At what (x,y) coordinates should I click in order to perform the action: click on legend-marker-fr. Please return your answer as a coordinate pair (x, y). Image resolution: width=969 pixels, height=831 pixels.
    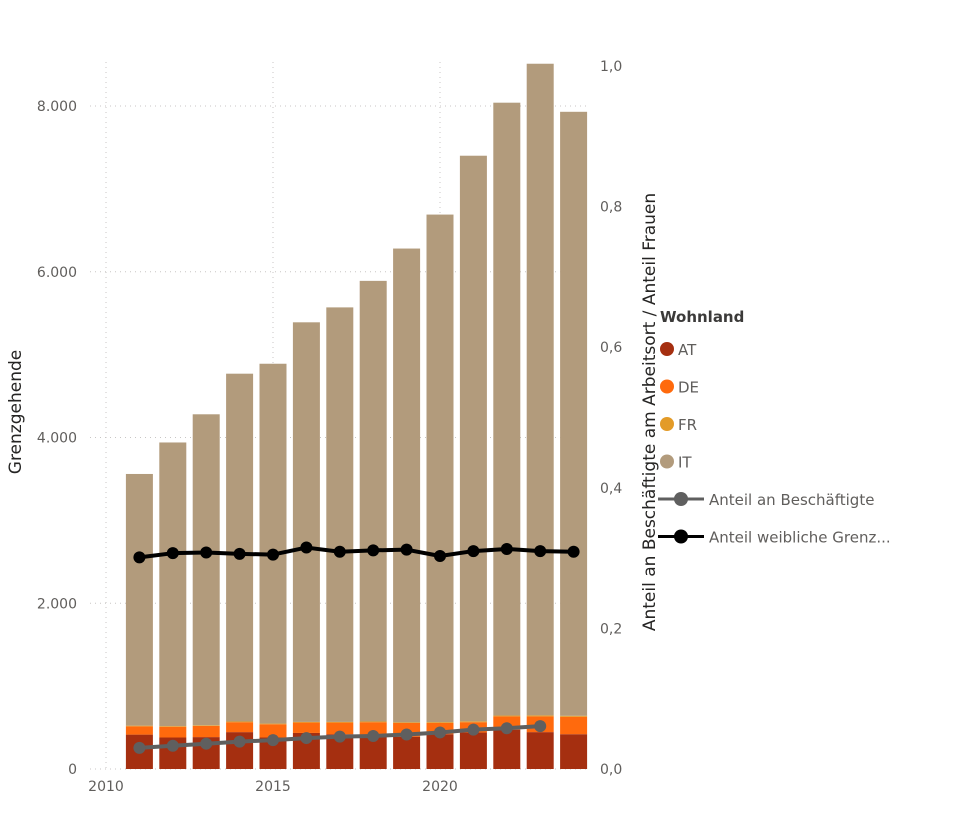
    Looking at the image, I should click on (667, 424).